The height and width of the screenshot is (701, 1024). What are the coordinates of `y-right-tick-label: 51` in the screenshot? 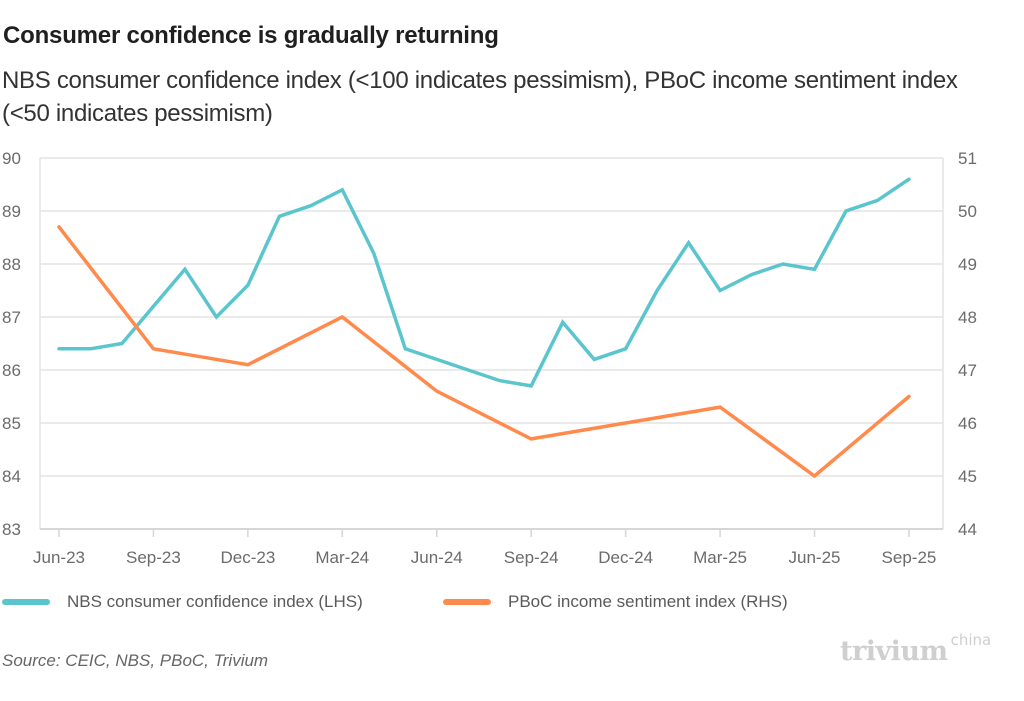 It's located at (967, 158).